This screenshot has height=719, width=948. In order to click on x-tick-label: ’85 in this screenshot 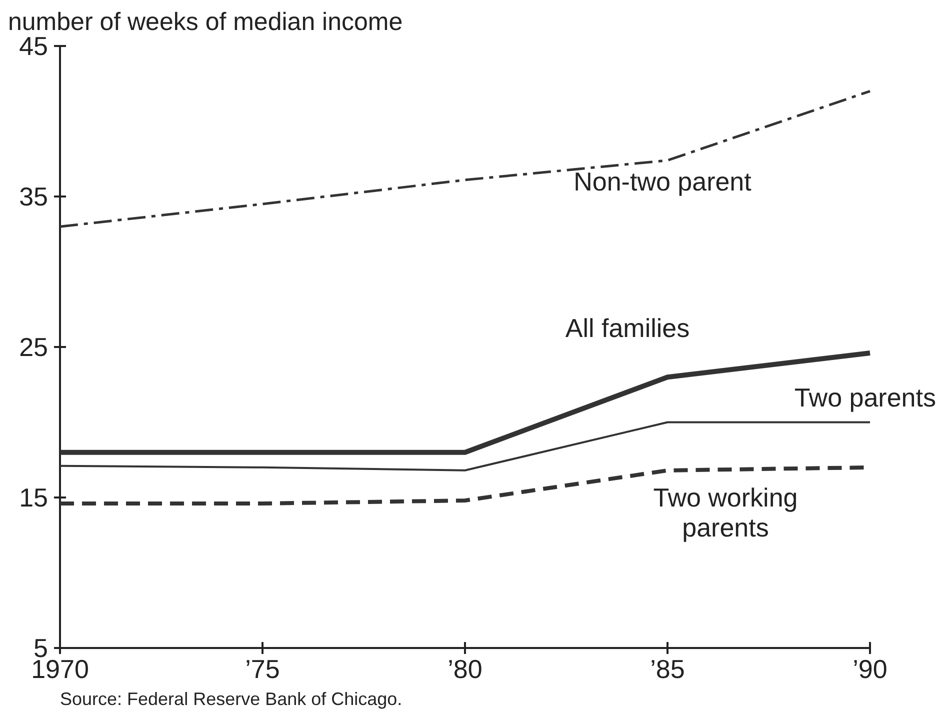, I will do `click(667, 669)`.